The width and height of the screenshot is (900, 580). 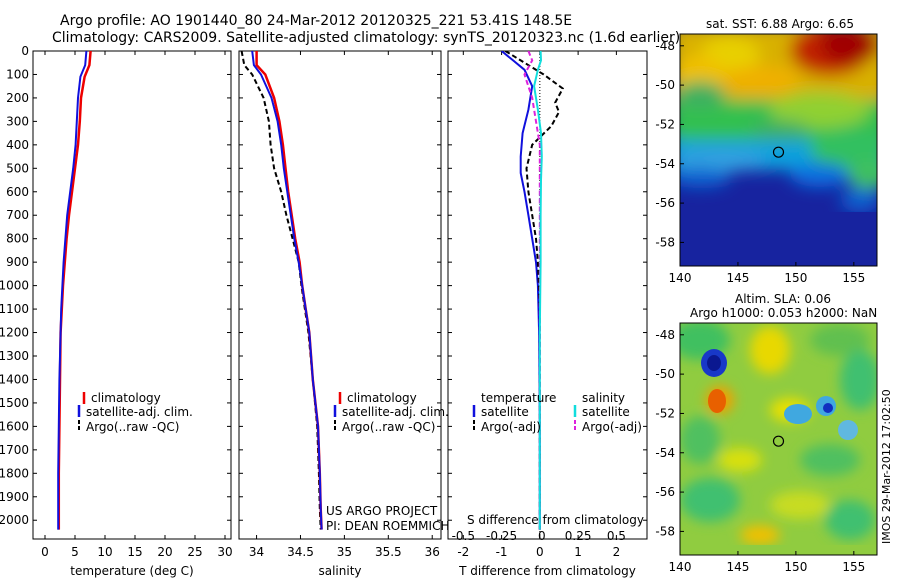 What do you see at coordinates (17, 215) in the screenshot?
I see `y-tick-label: 700` at bounding box center [17, 215].